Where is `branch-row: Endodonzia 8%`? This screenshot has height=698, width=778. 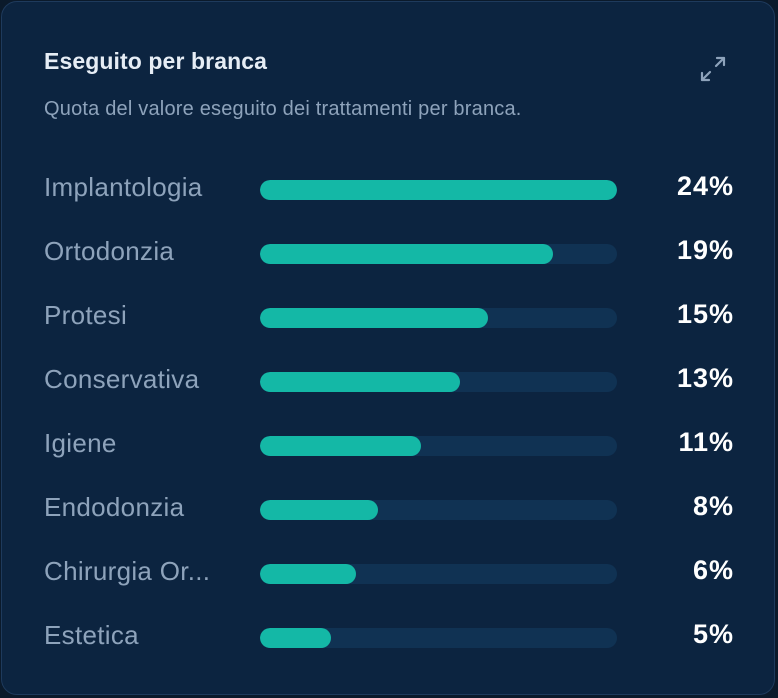
branch-row: Endodonzia 8% is located at coordinates (388, 510).